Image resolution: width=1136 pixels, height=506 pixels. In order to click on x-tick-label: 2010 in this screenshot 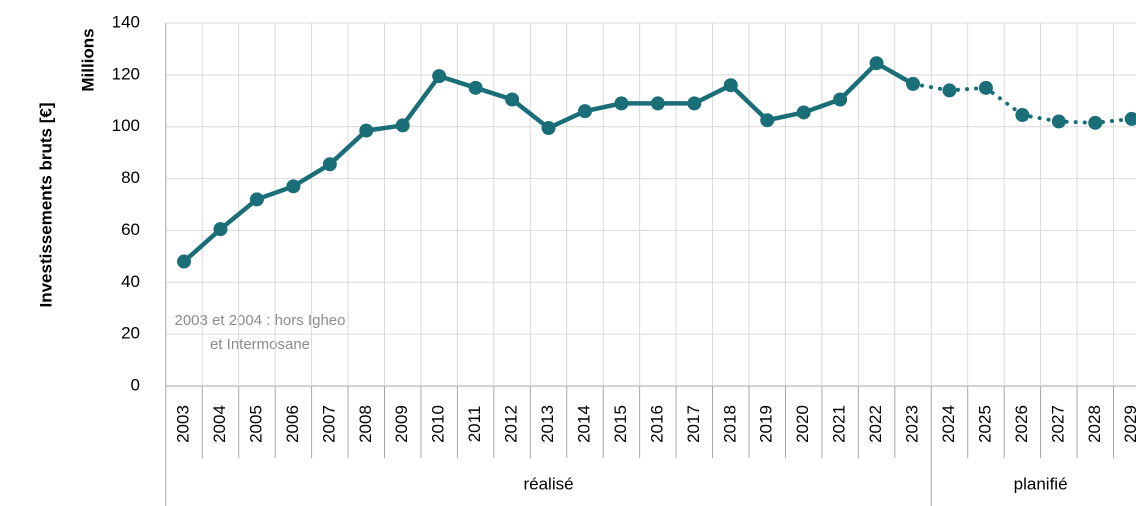, I will do `click(438, 424)`.